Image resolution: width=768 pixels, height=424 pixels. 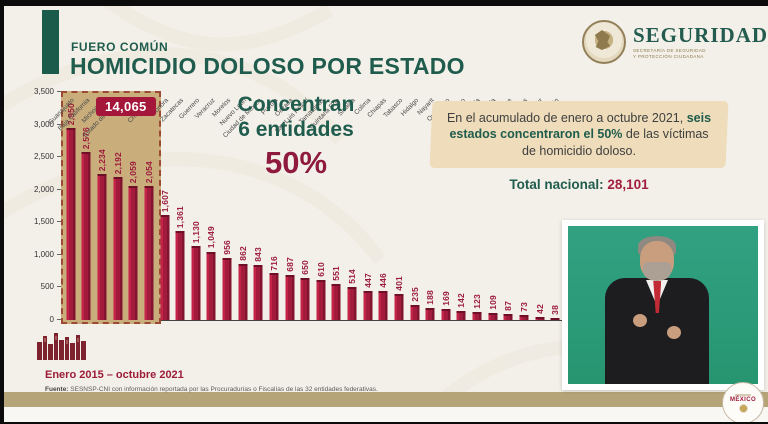 What do you see at coordinates (57, 389) in the screenshot?
I see `source-label: Fuente:` at bounding box center [57, 389].